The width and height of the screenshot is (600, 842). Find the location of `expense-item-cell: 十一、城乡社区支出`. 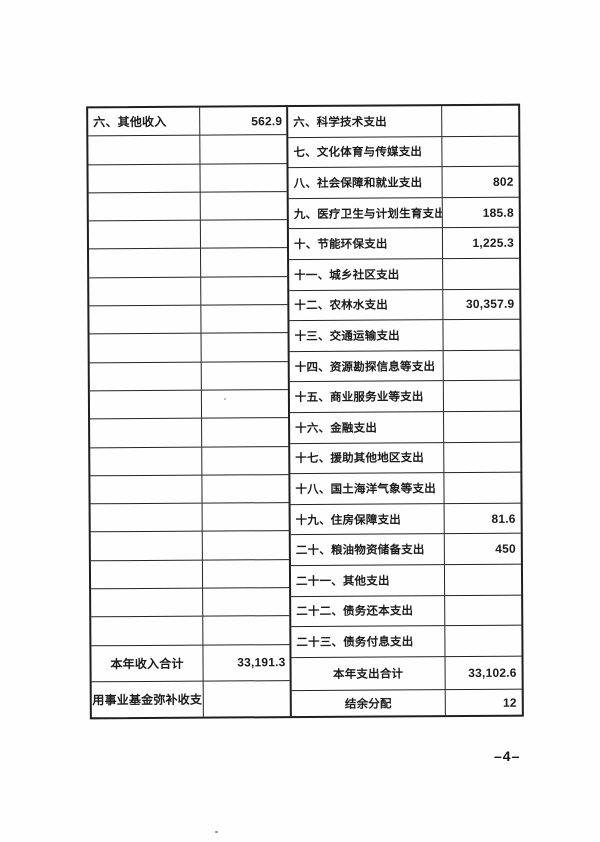

expense-item-cell: 十一、城乡社区支出 is located at coordinates (366, 274).